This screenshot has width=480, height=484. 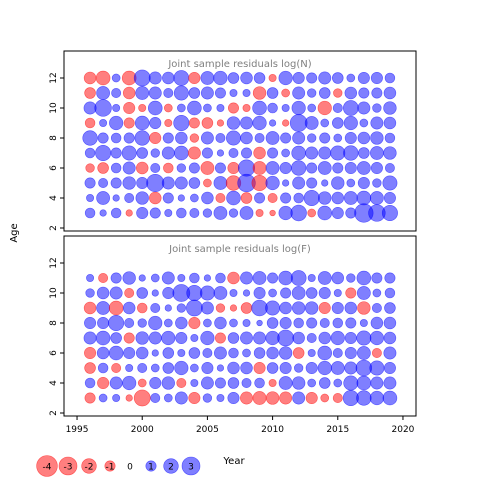 I want to click on log-f-x-tick-label: 2015, so click(x=337, y=430).